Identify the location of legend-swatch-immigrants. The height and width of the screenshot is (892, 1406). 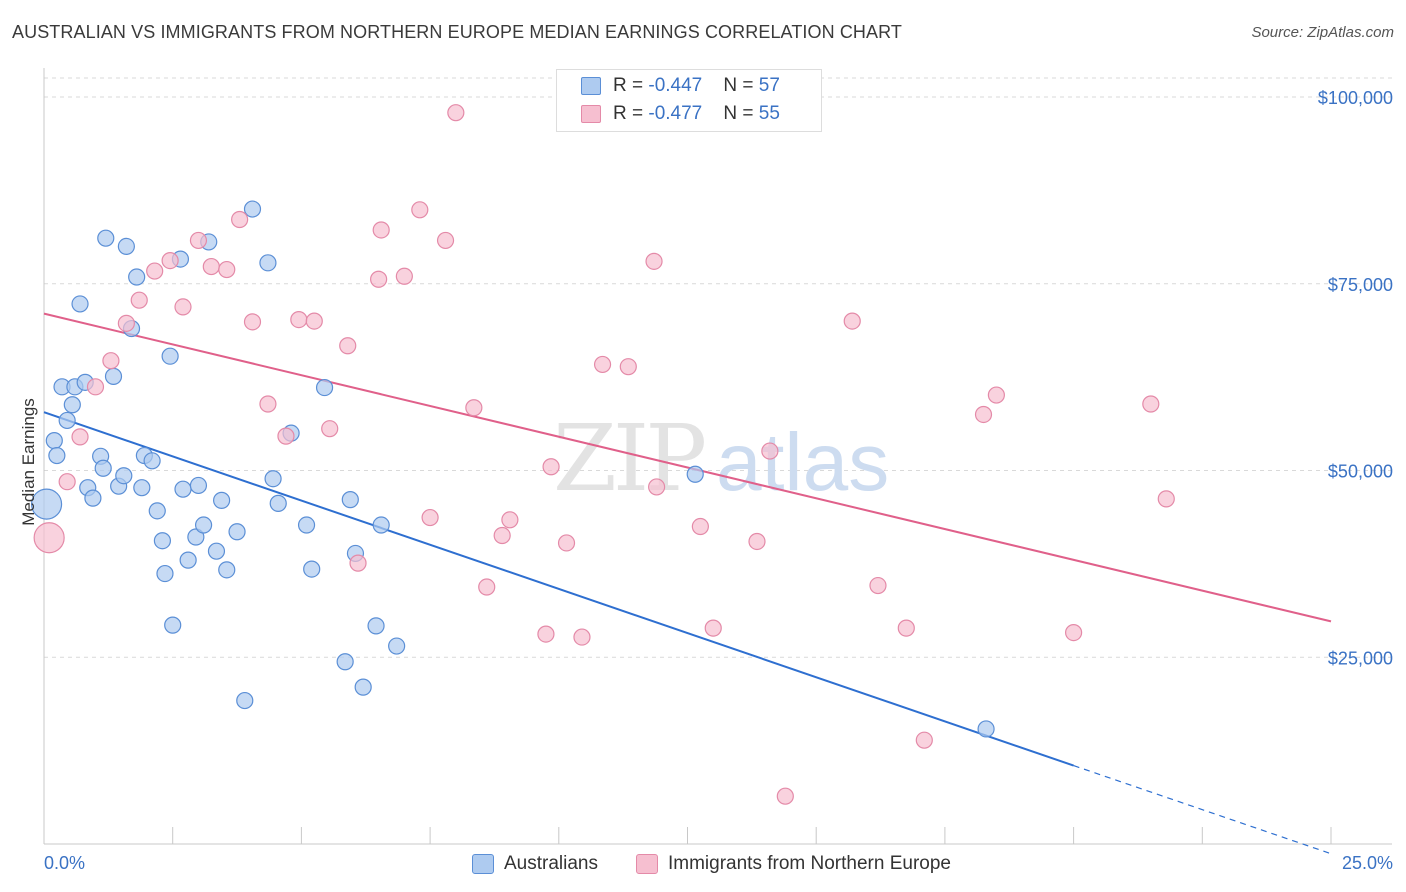
(591, 114).